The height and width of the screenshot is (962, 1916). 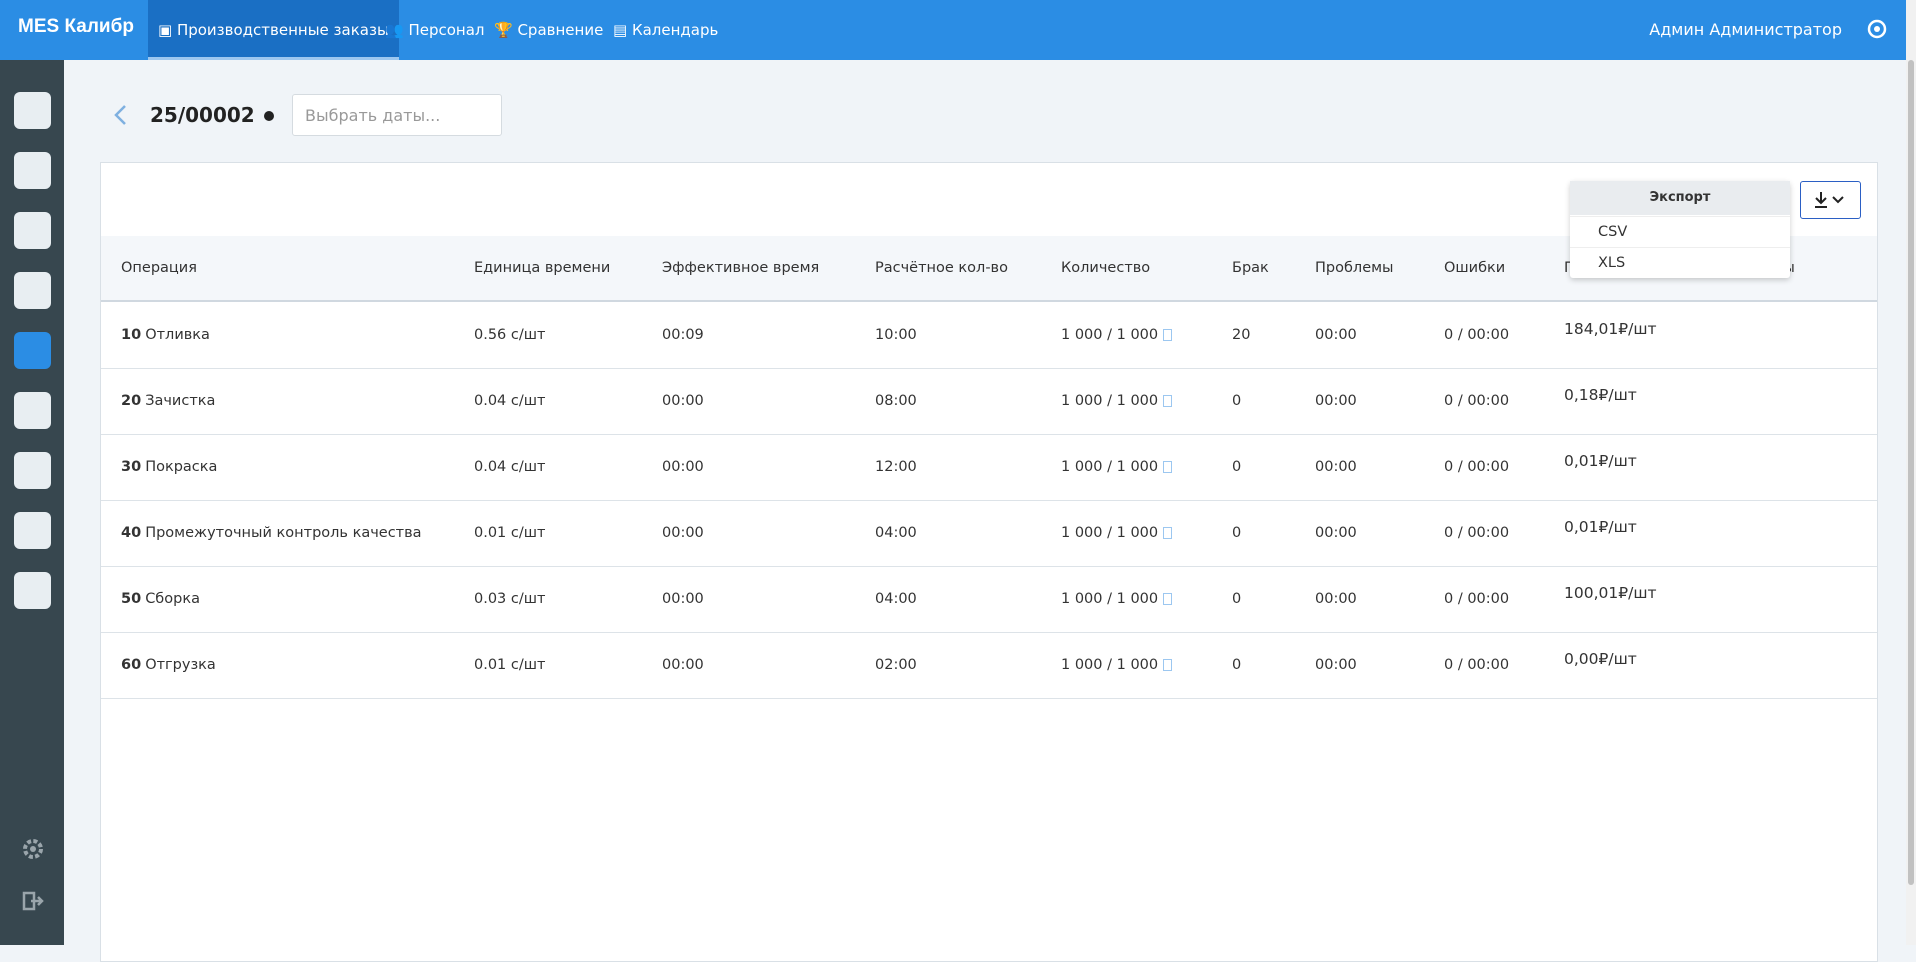 I want to click on operation-number: 20, so click(x=131, y=401).